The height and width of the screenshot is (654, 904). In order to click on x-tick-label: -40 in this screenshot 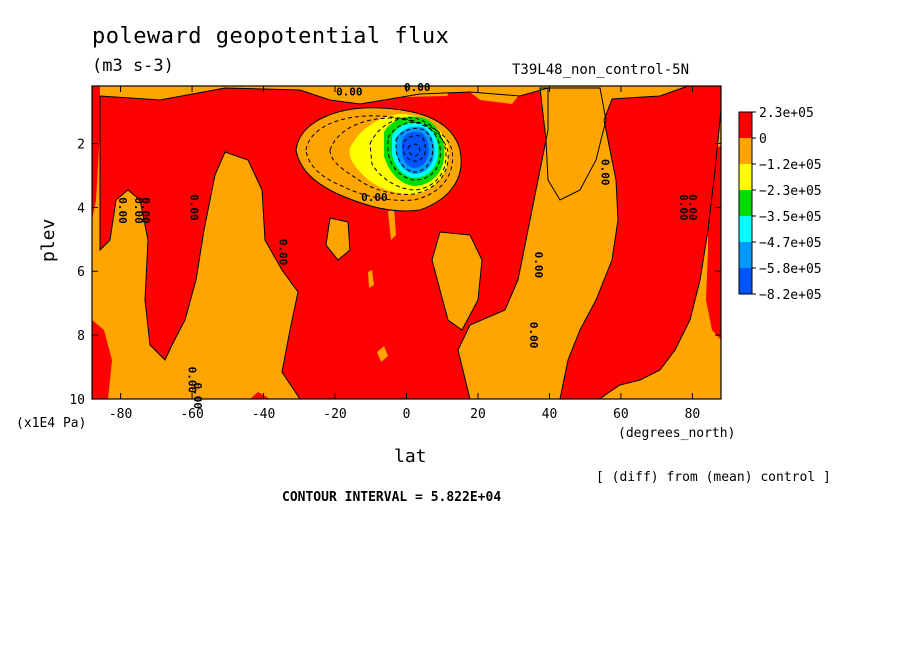, I will do `click(263, 414)`.